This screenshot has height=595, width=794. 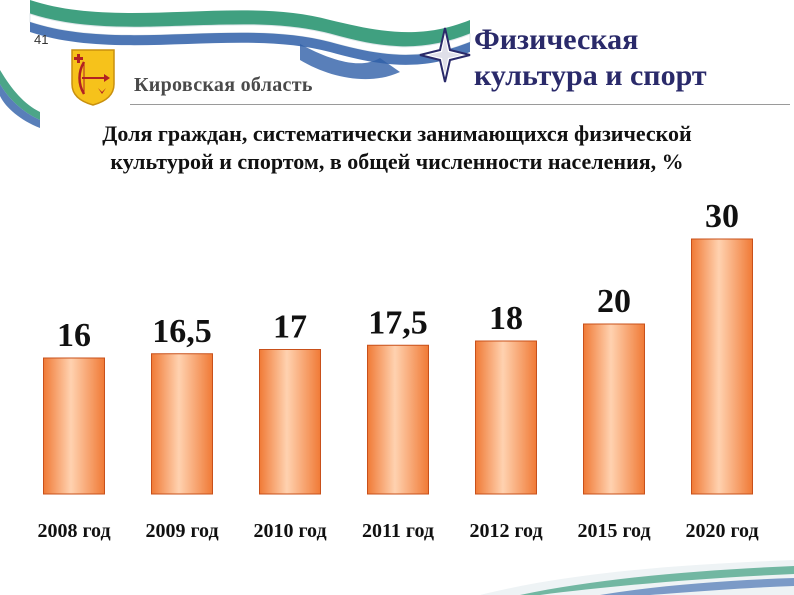 What do you see at coordinates (721, 531) in the screenshot?
I see `x-tick-label: 2020 год` at bounding box center [721, 531].